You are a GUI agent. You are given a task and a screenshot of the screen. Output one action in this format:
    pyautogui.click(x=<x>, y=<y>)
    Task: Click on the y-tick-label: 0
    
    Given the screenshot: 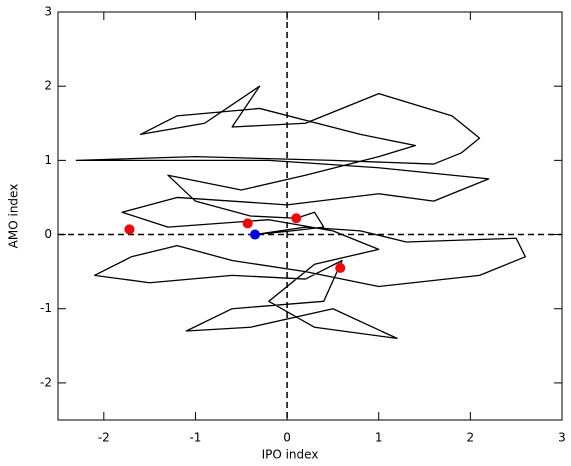 What is the action you would take?
    pyautogui.click(x=48, y=234)
    